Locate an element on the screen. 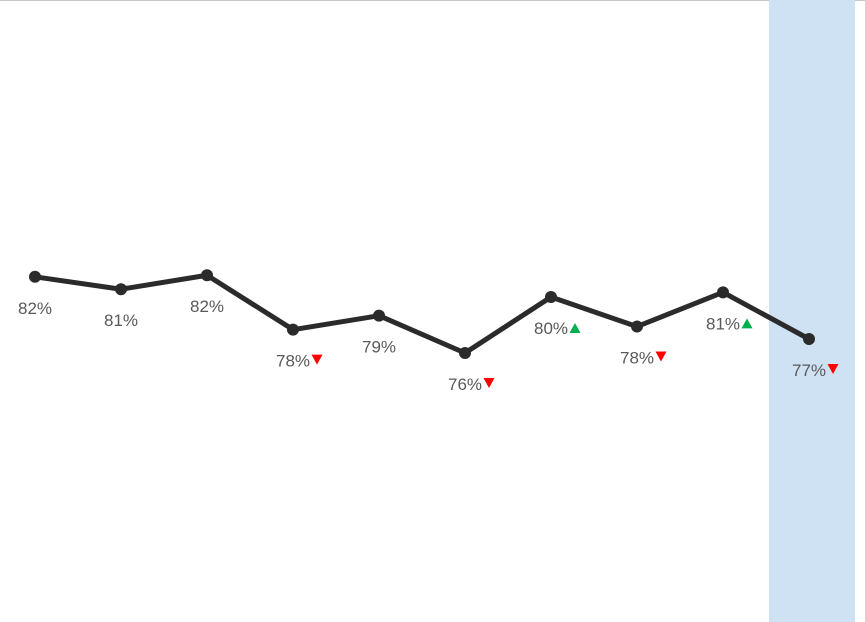 The image size is (865, 622). data-label: 80% is located at coordinates (551, 328).